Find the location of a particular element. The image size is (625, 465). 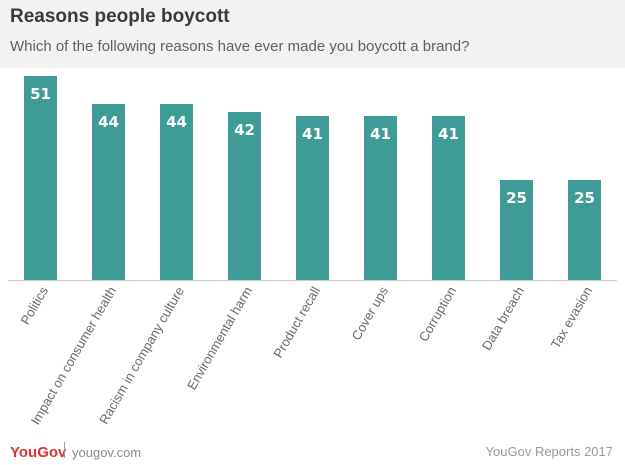

category-label: Politics is located at coordinates (35, 306).